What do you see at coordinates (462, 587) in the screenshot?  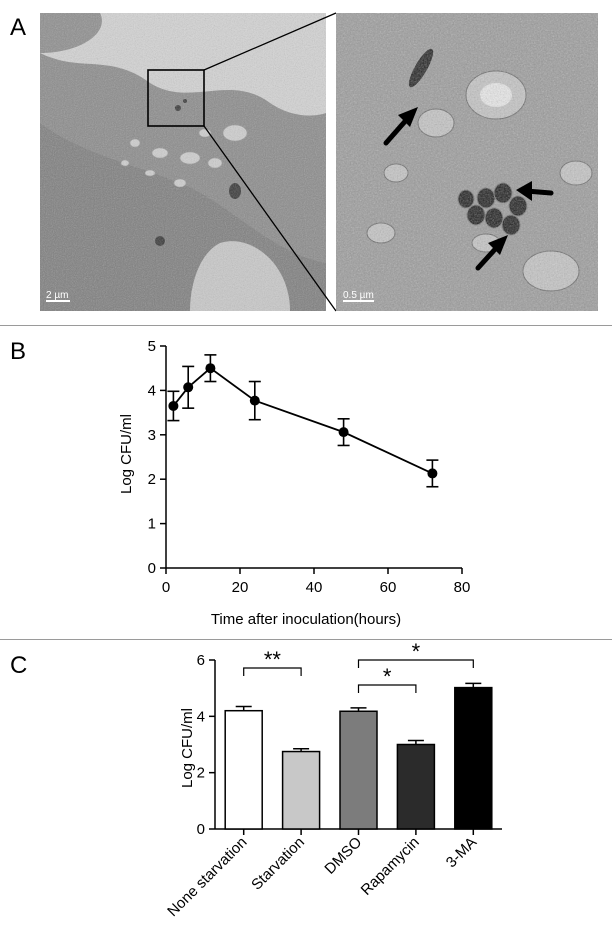 I see `x-tick-label: 80` at bounding box center [462, 587].